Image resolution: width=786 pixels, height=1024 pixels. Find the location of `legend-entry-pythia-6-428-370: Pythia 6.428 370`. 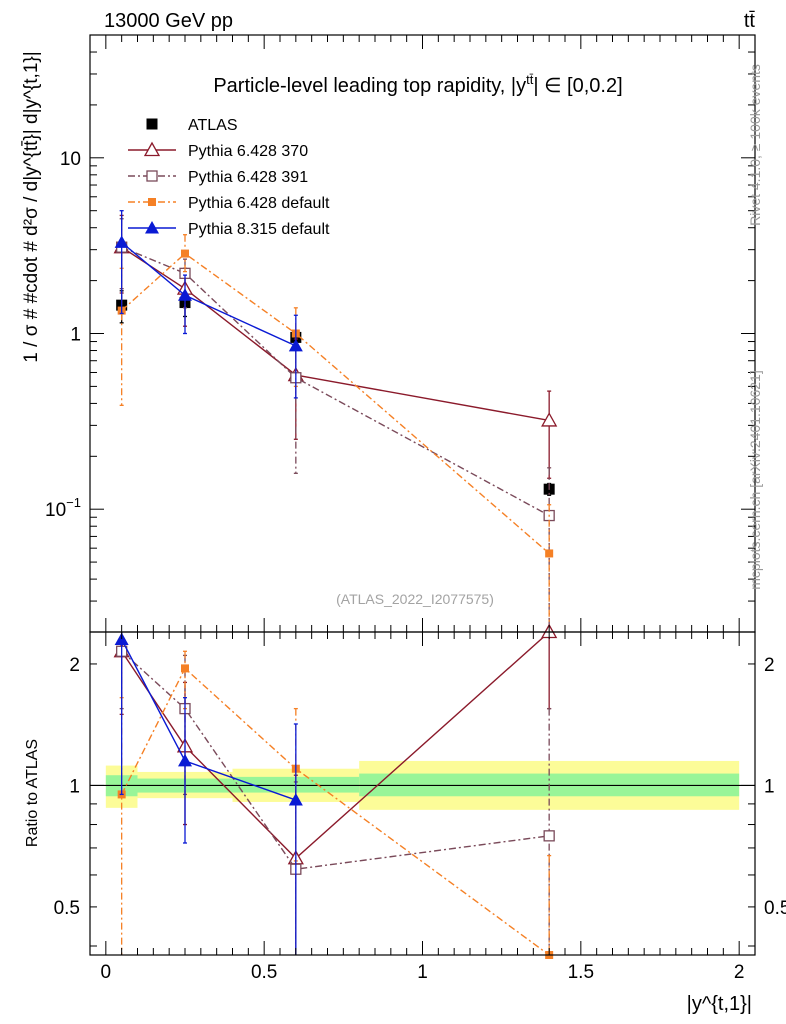

legend-entry-pythia-6-428-370: Pythia 6.428 370 is located at coordinates (218, 150).